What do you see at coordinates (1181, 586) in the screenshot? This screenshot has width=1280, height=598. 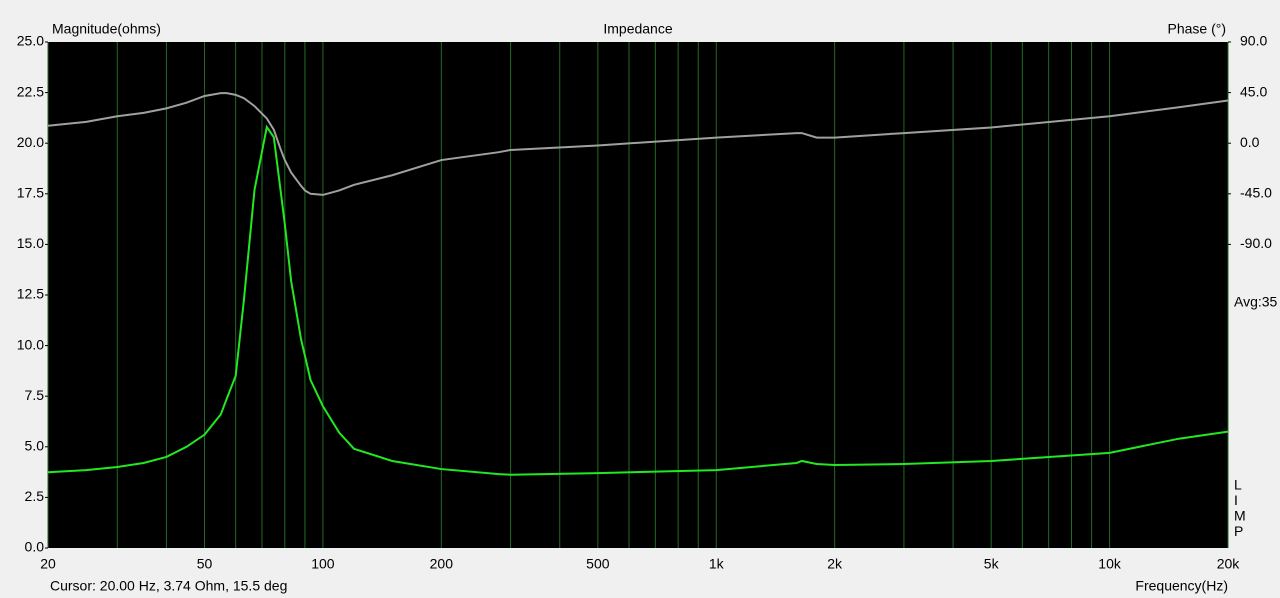 I see `x-axis-label: Frequency(Hz)` at bounding box center [1181, 586].